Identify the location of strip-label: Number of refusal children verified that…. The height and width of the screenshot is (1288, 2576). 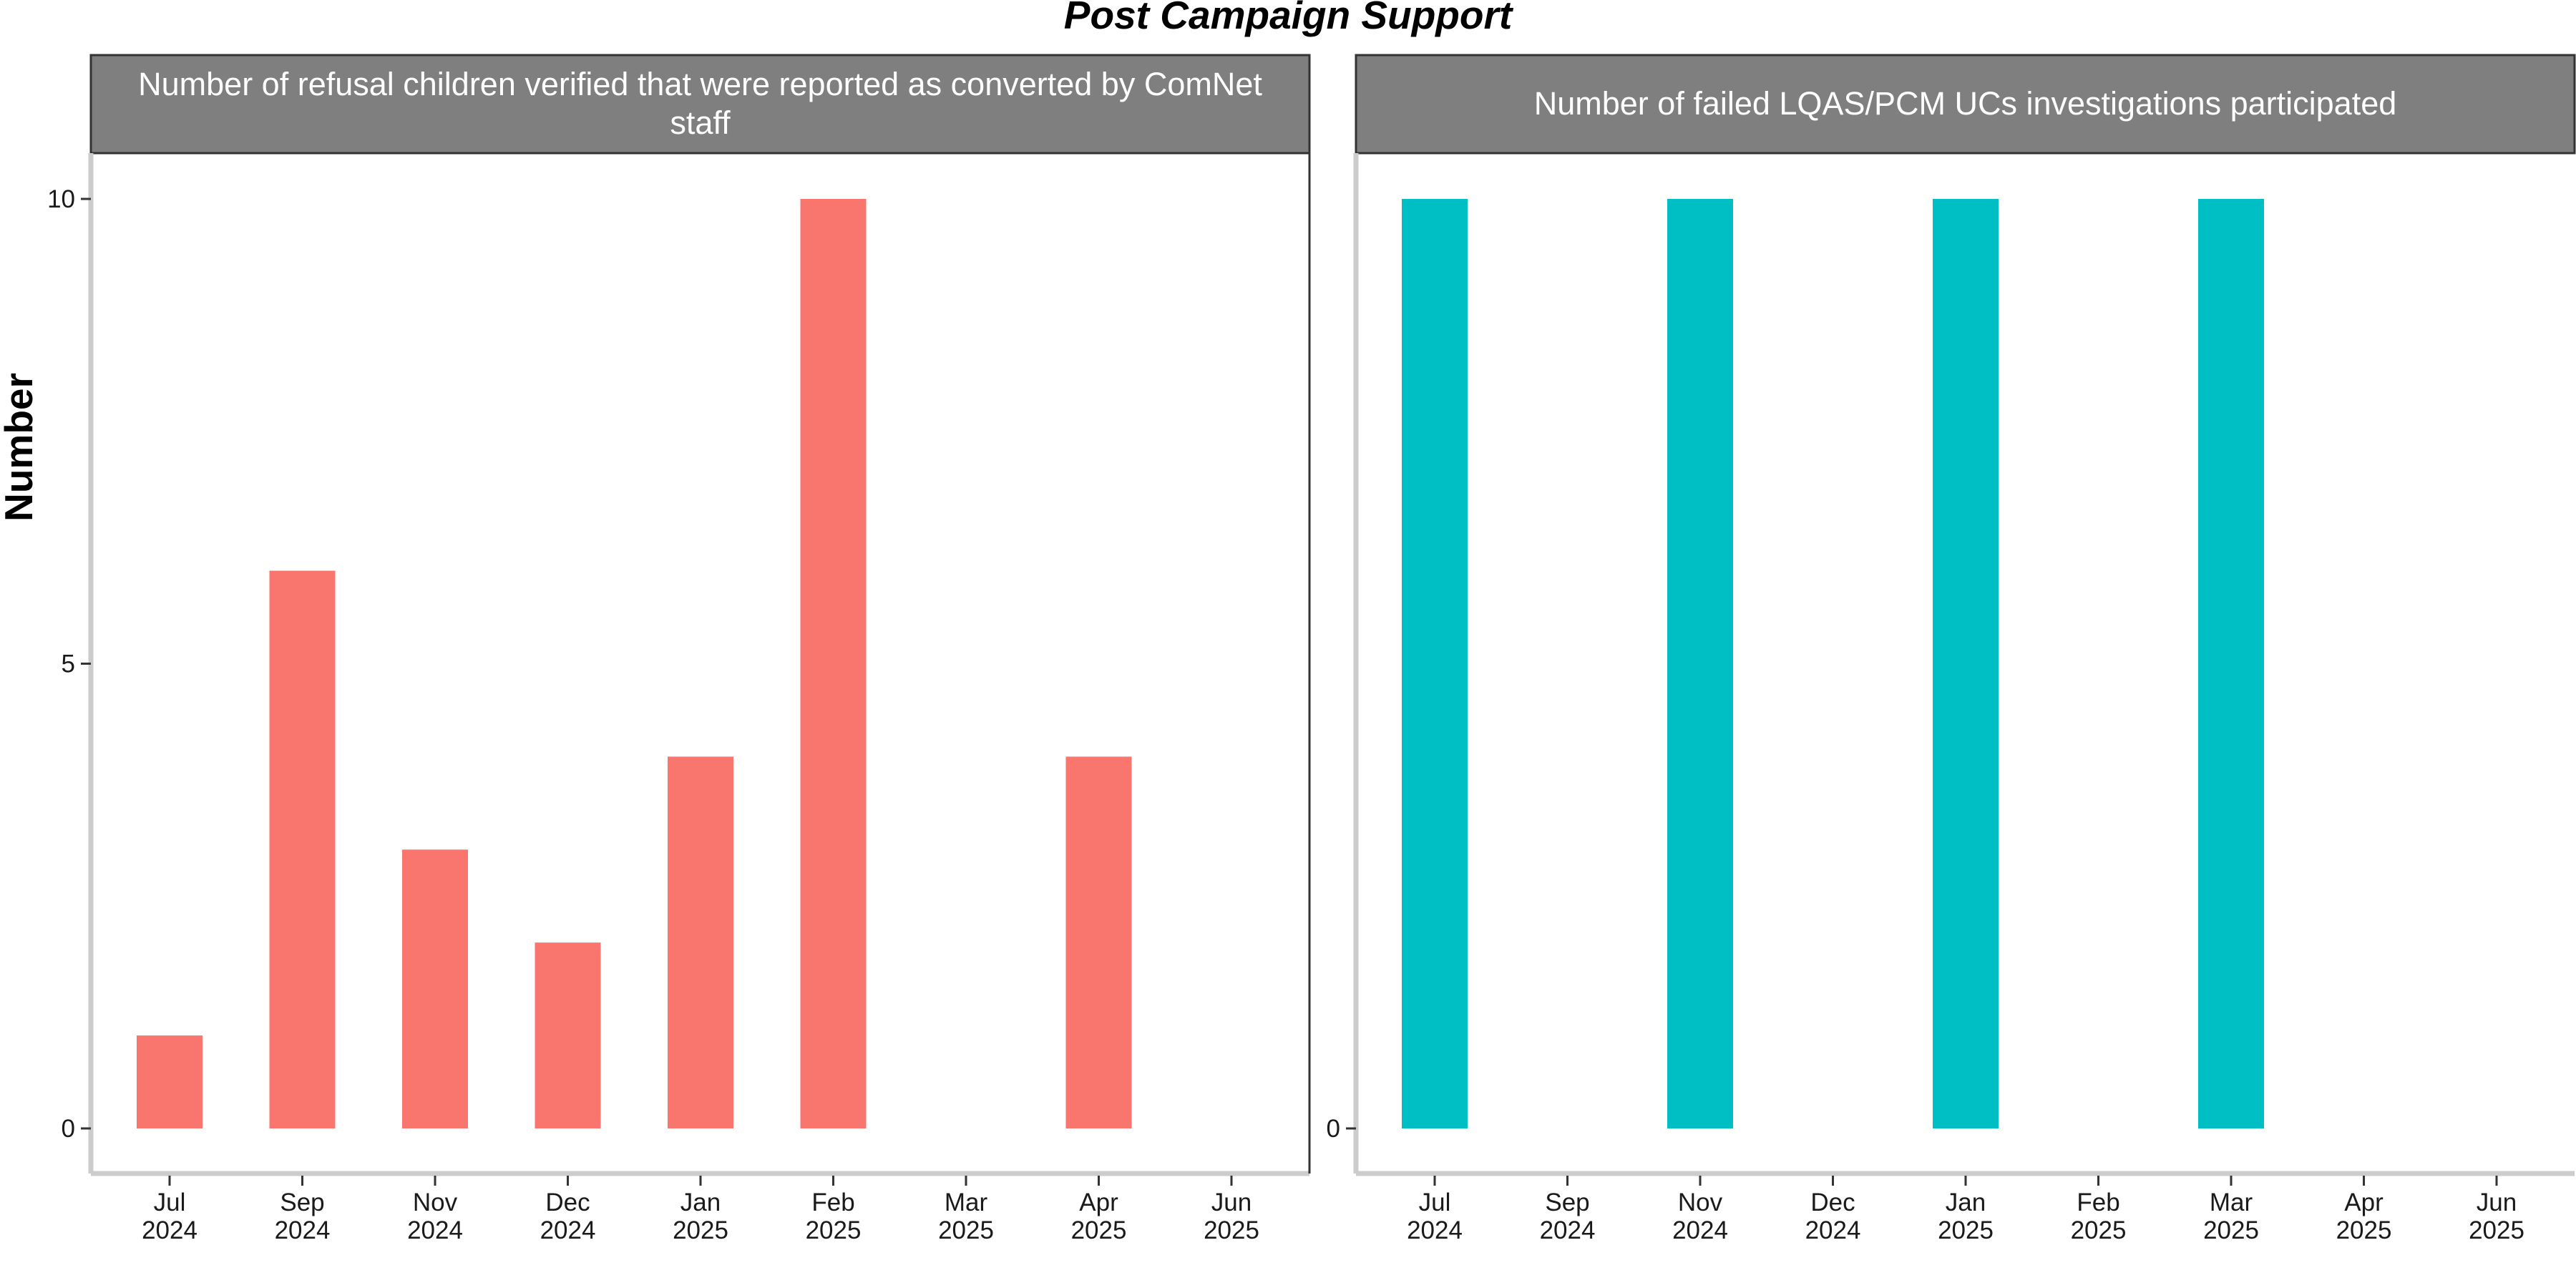
(700, 84).